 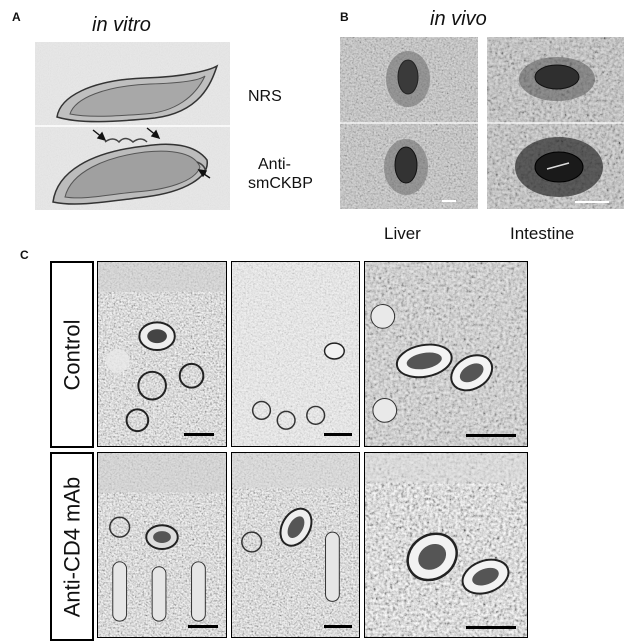 I want to click on panel-a-letter: A, so click(x=16, y=17).